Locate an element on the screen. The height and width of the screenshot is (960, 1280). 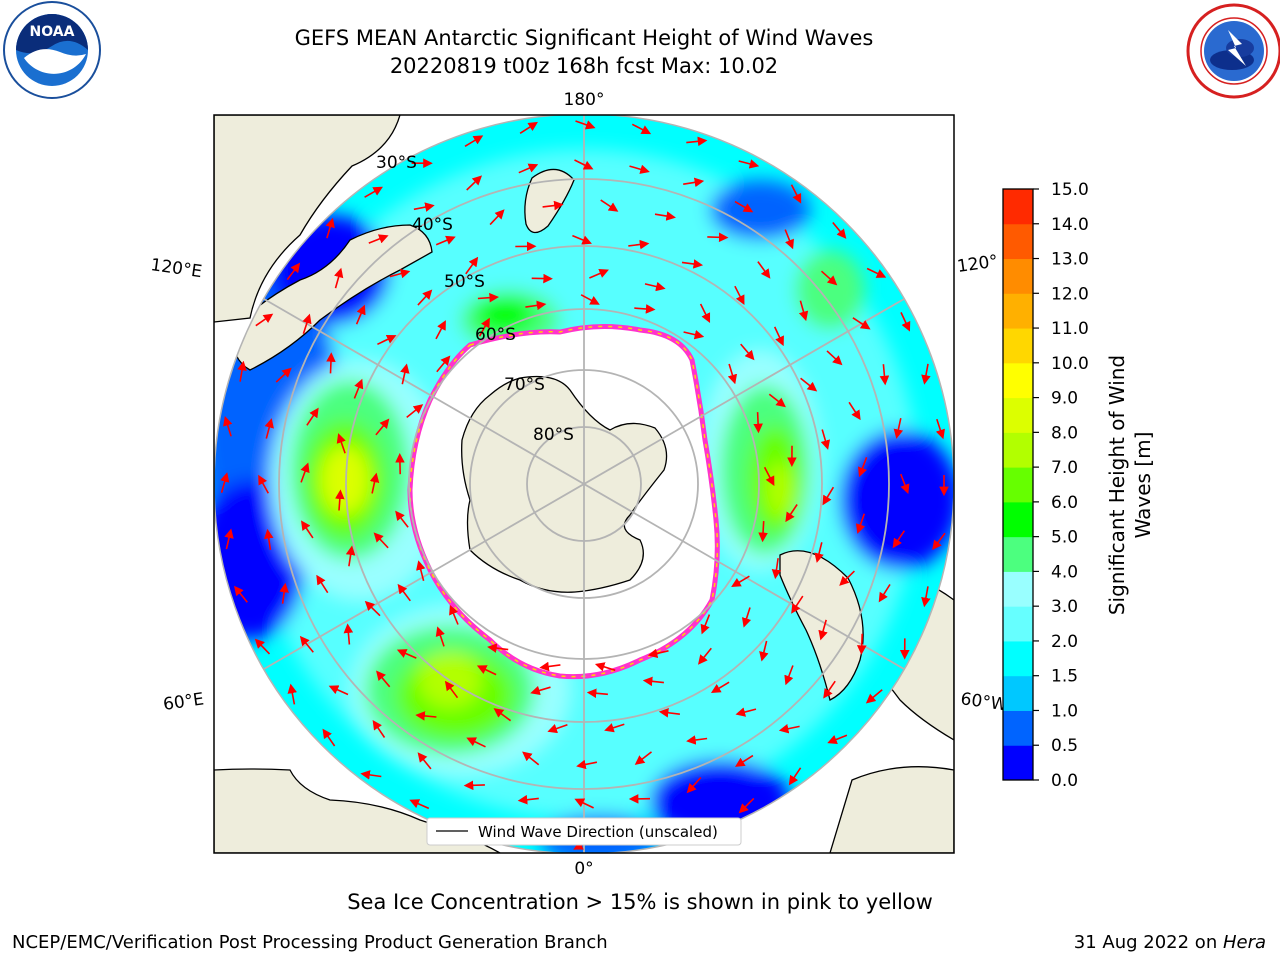
footer-date: 31 Aug 2022 on Hera is located at coordinates (1170, 942).